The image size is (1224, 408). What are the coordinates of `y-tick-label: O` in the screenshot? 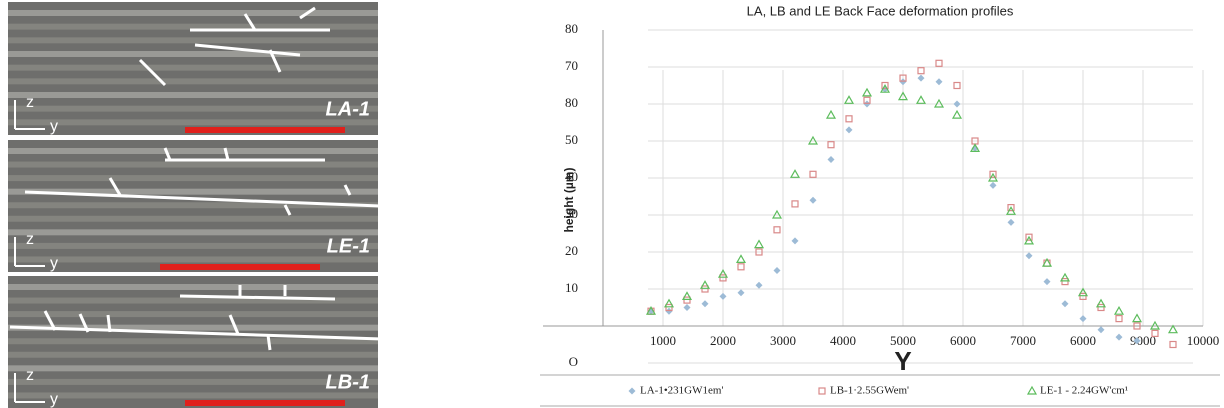 It's located at (573, 361).